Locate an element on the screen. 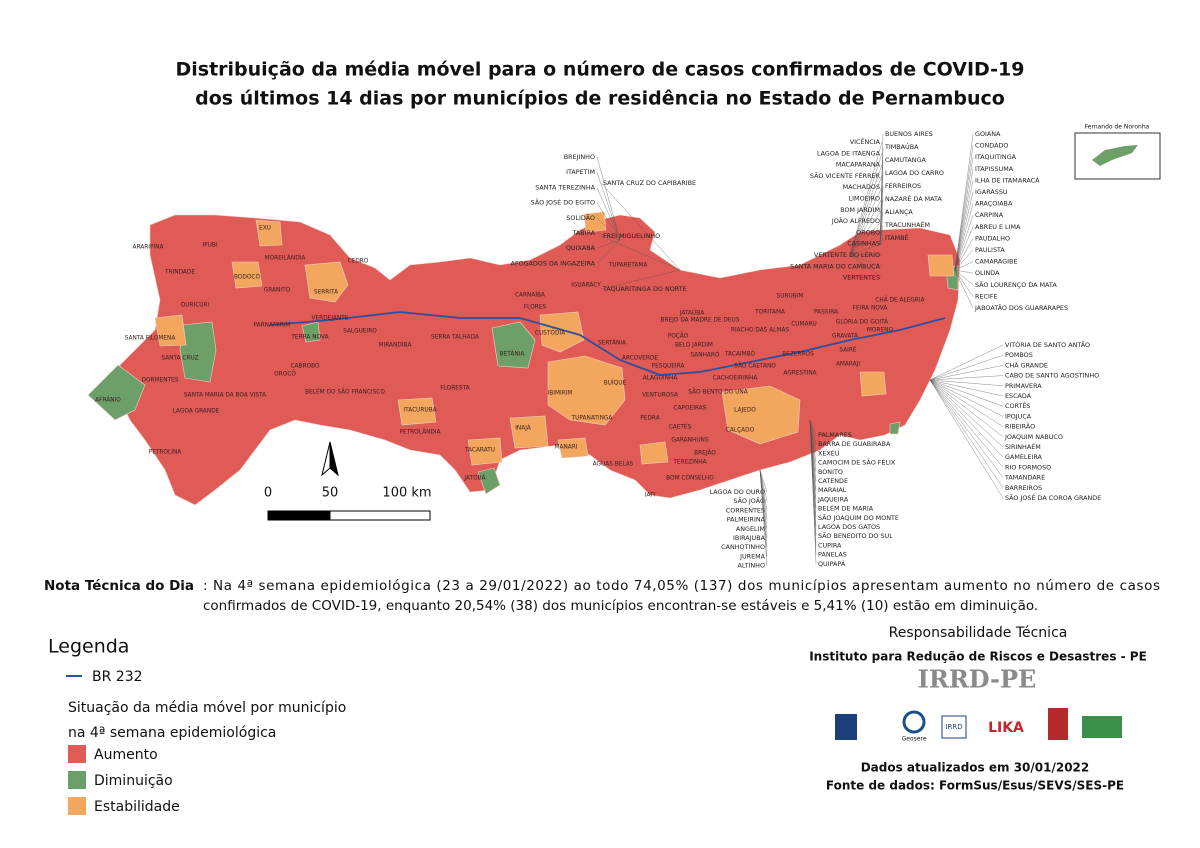 This screenshot has width=1200, height=848. callout-label: RIO FORMOSO is located at coordinates (1028, 467).